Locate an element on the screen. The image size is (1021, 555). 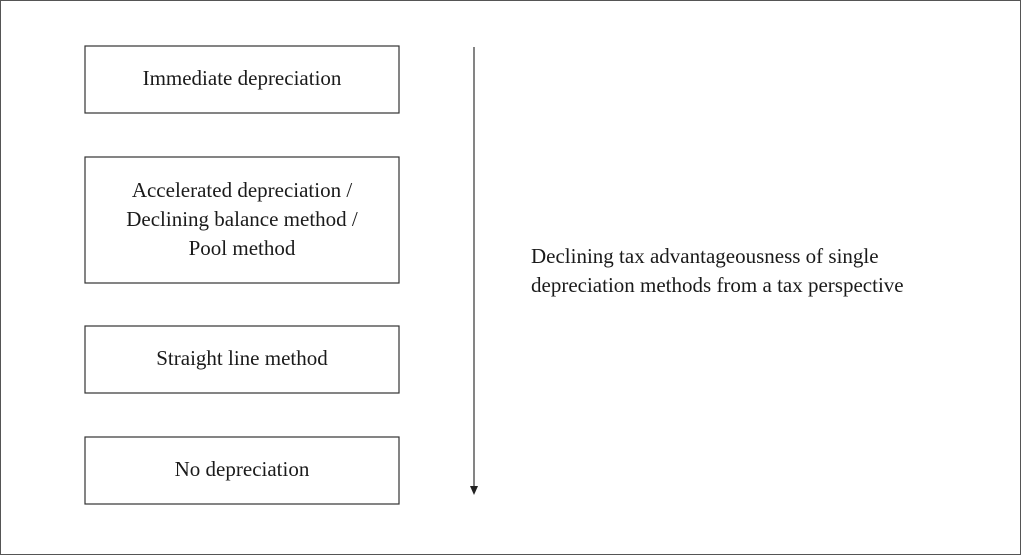
annotation: Declining tax advantageousness of single is located at coordinates (705, 256).